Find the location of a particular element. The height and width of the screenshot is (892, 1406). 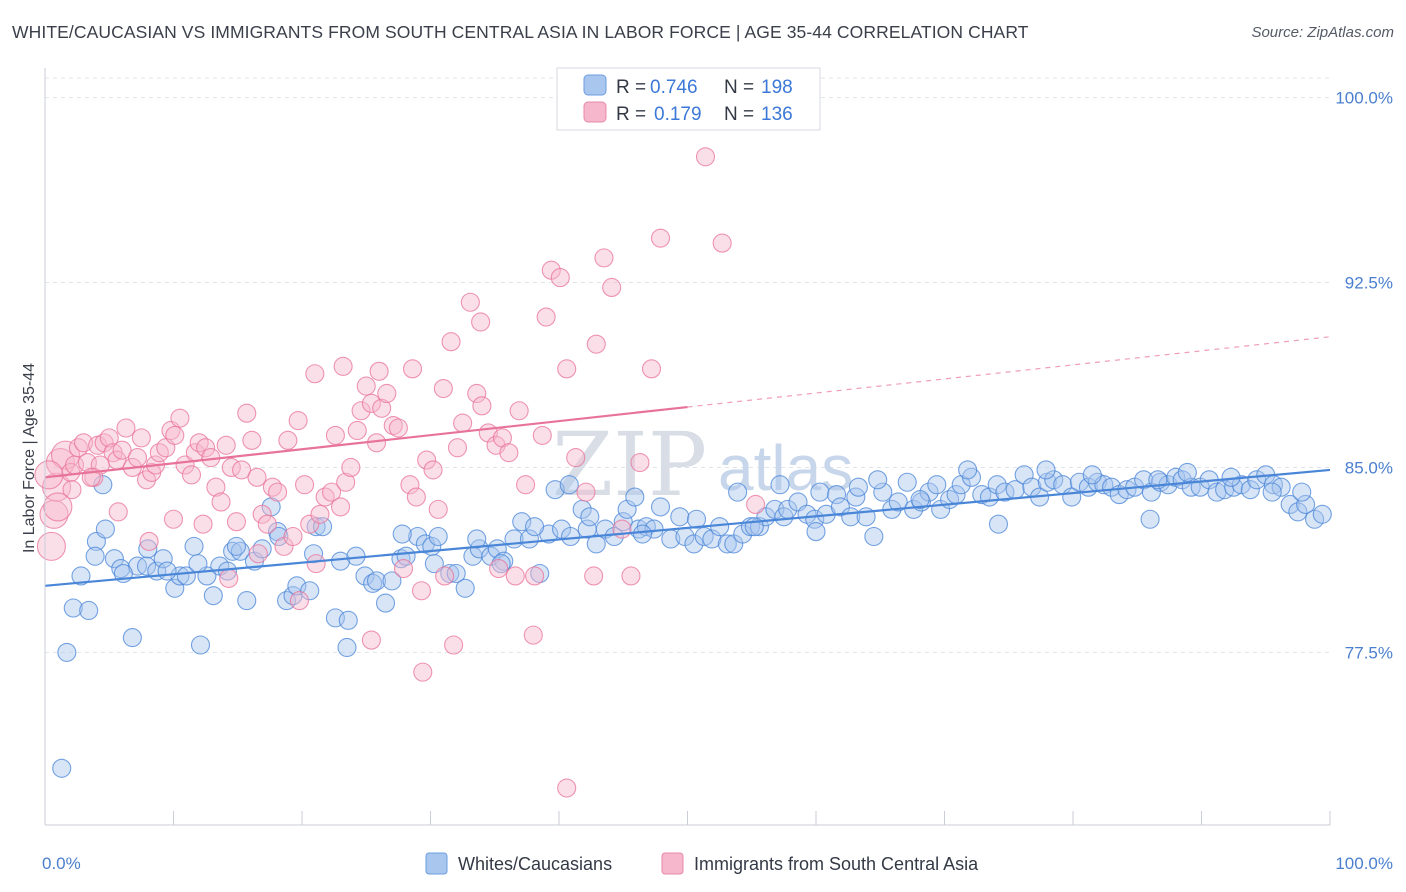

immigrants-trend-line is located at coordinates (366, 442).